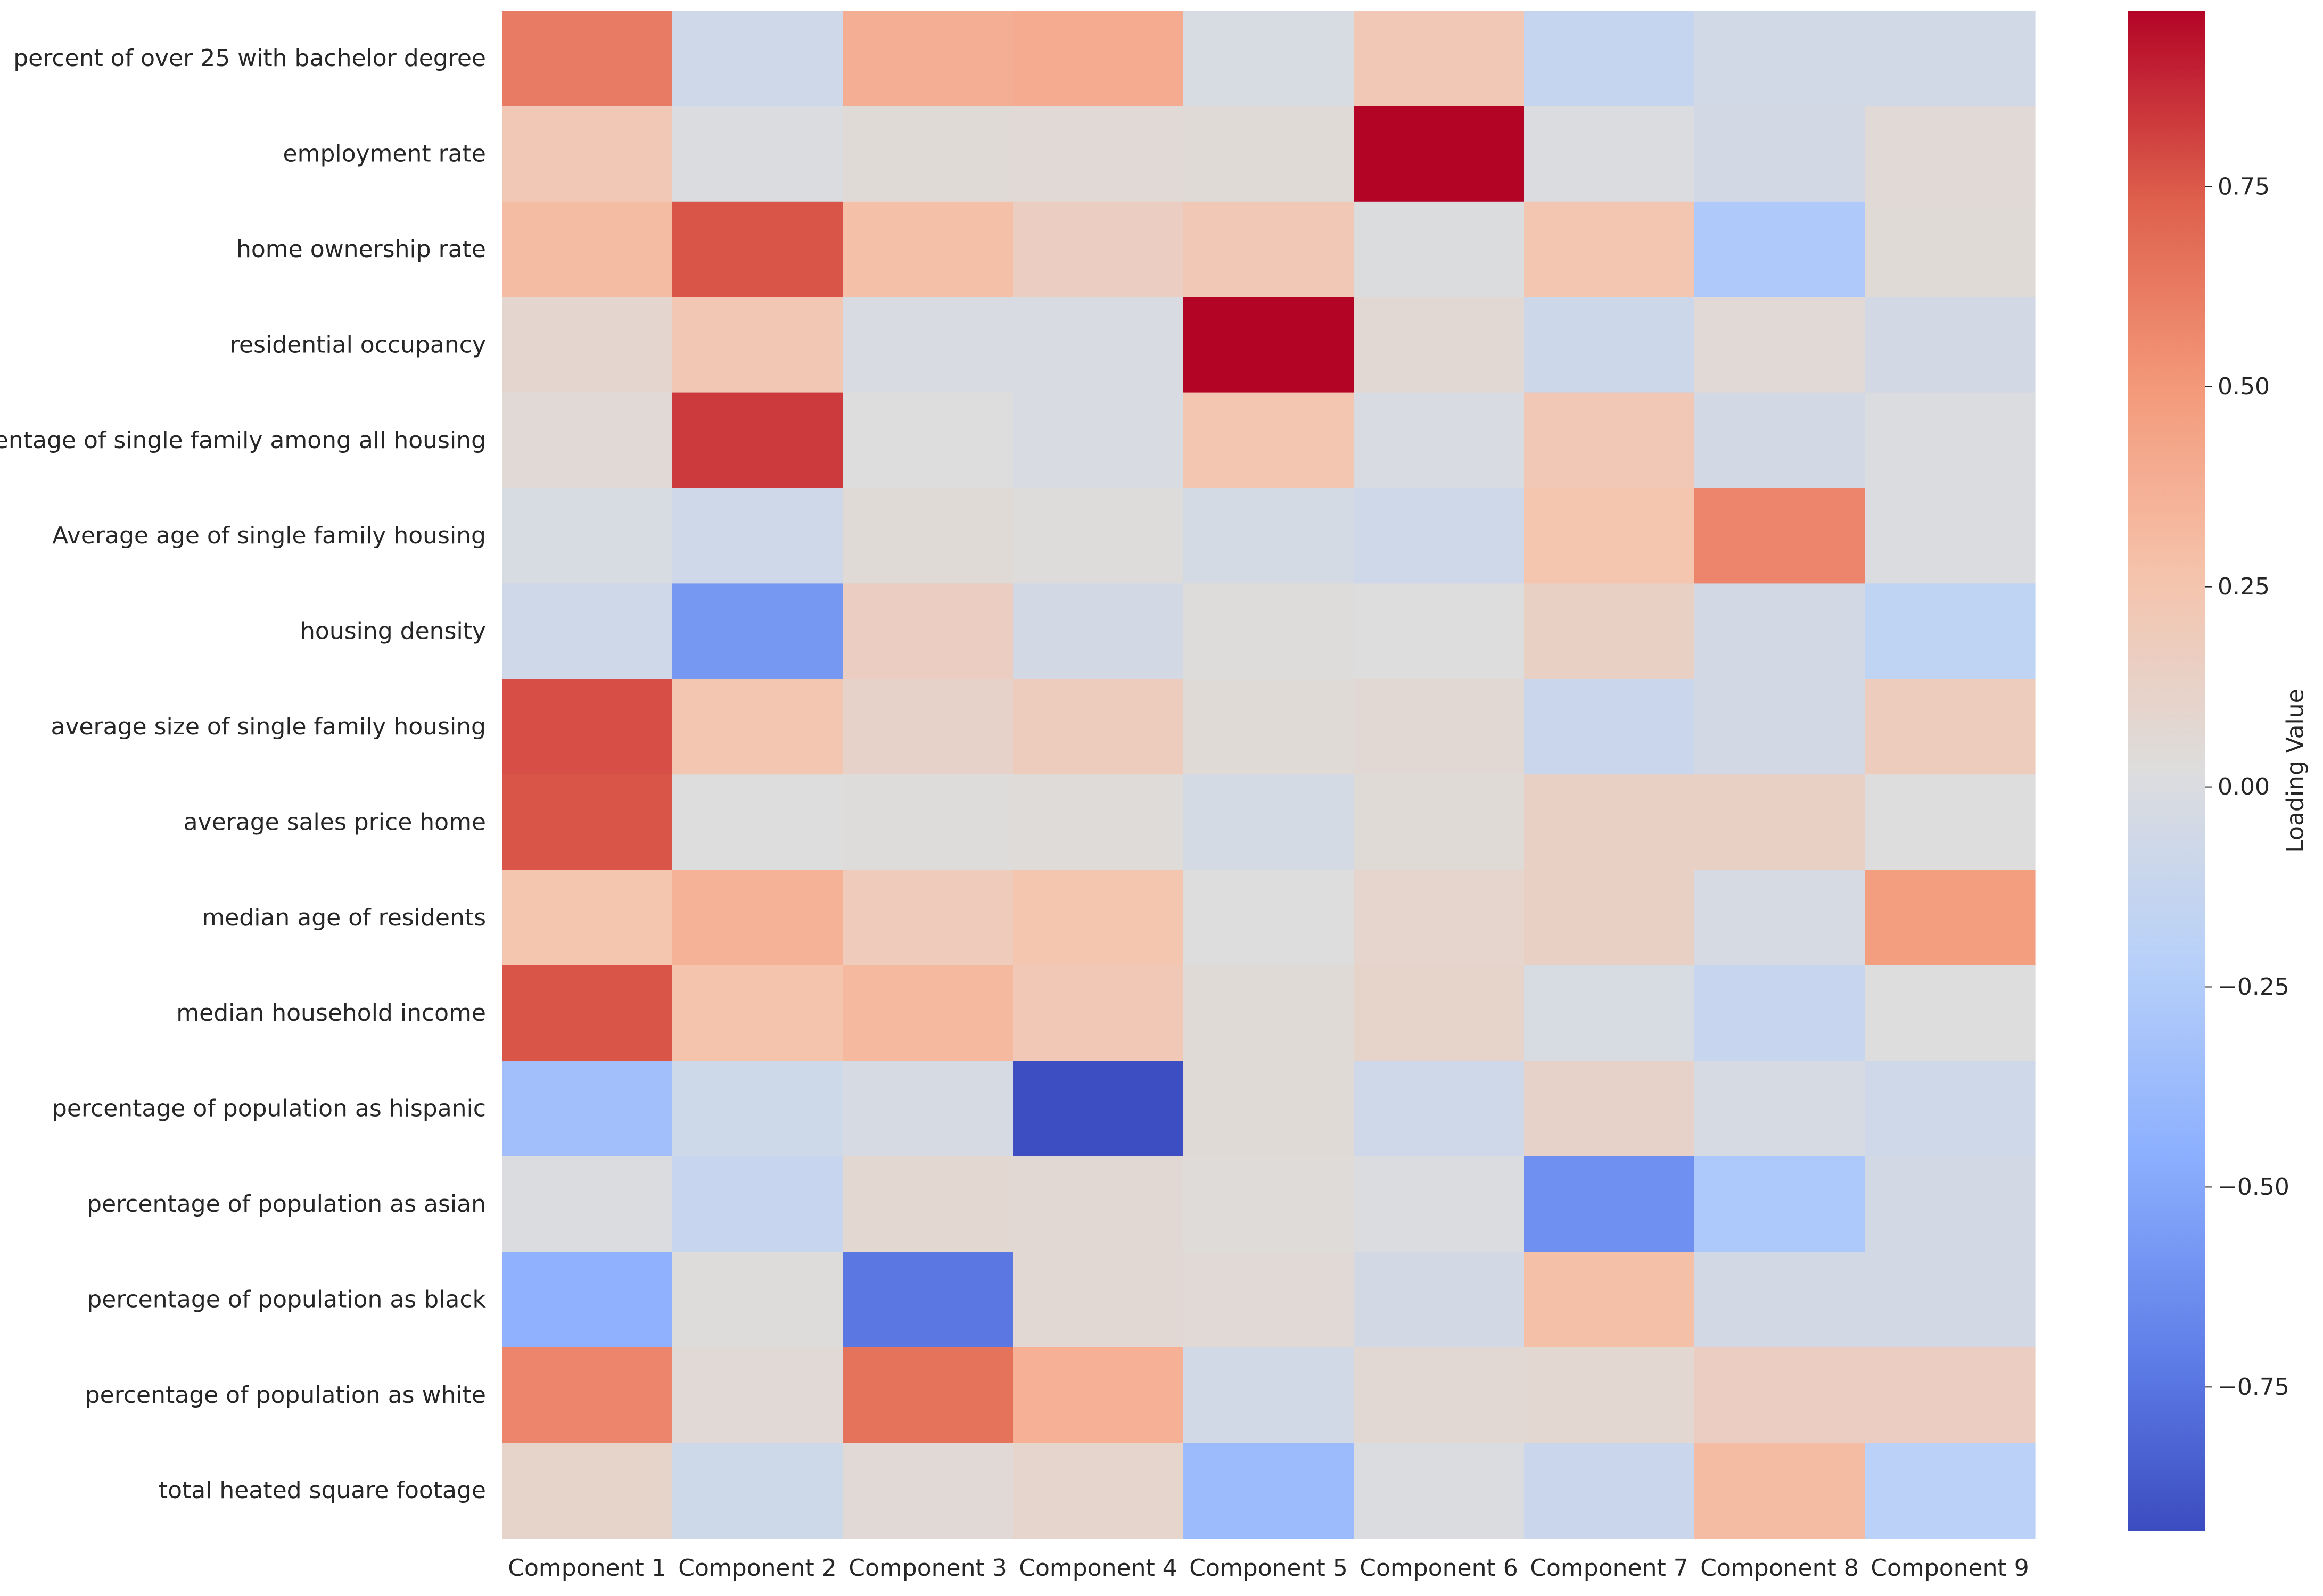 The width and height of the screenshot is (2323, 1596). What do you see at coordinates (286, 1204) in the screenshot?
I see `row-label: percentage of population as asian` at bounding box center [286, 1204].